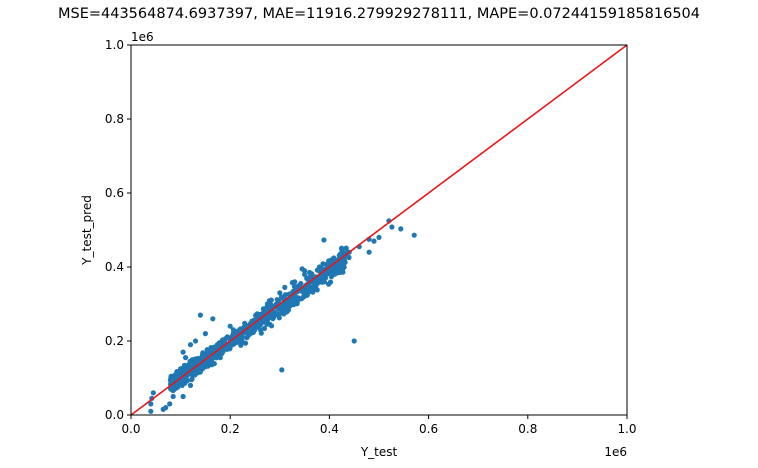 The height and width of the screenshot is (468, 758). Describe the element at coordinates (114, 267) in the screenshot. I see `y-tick-label: 0.4` at that location.